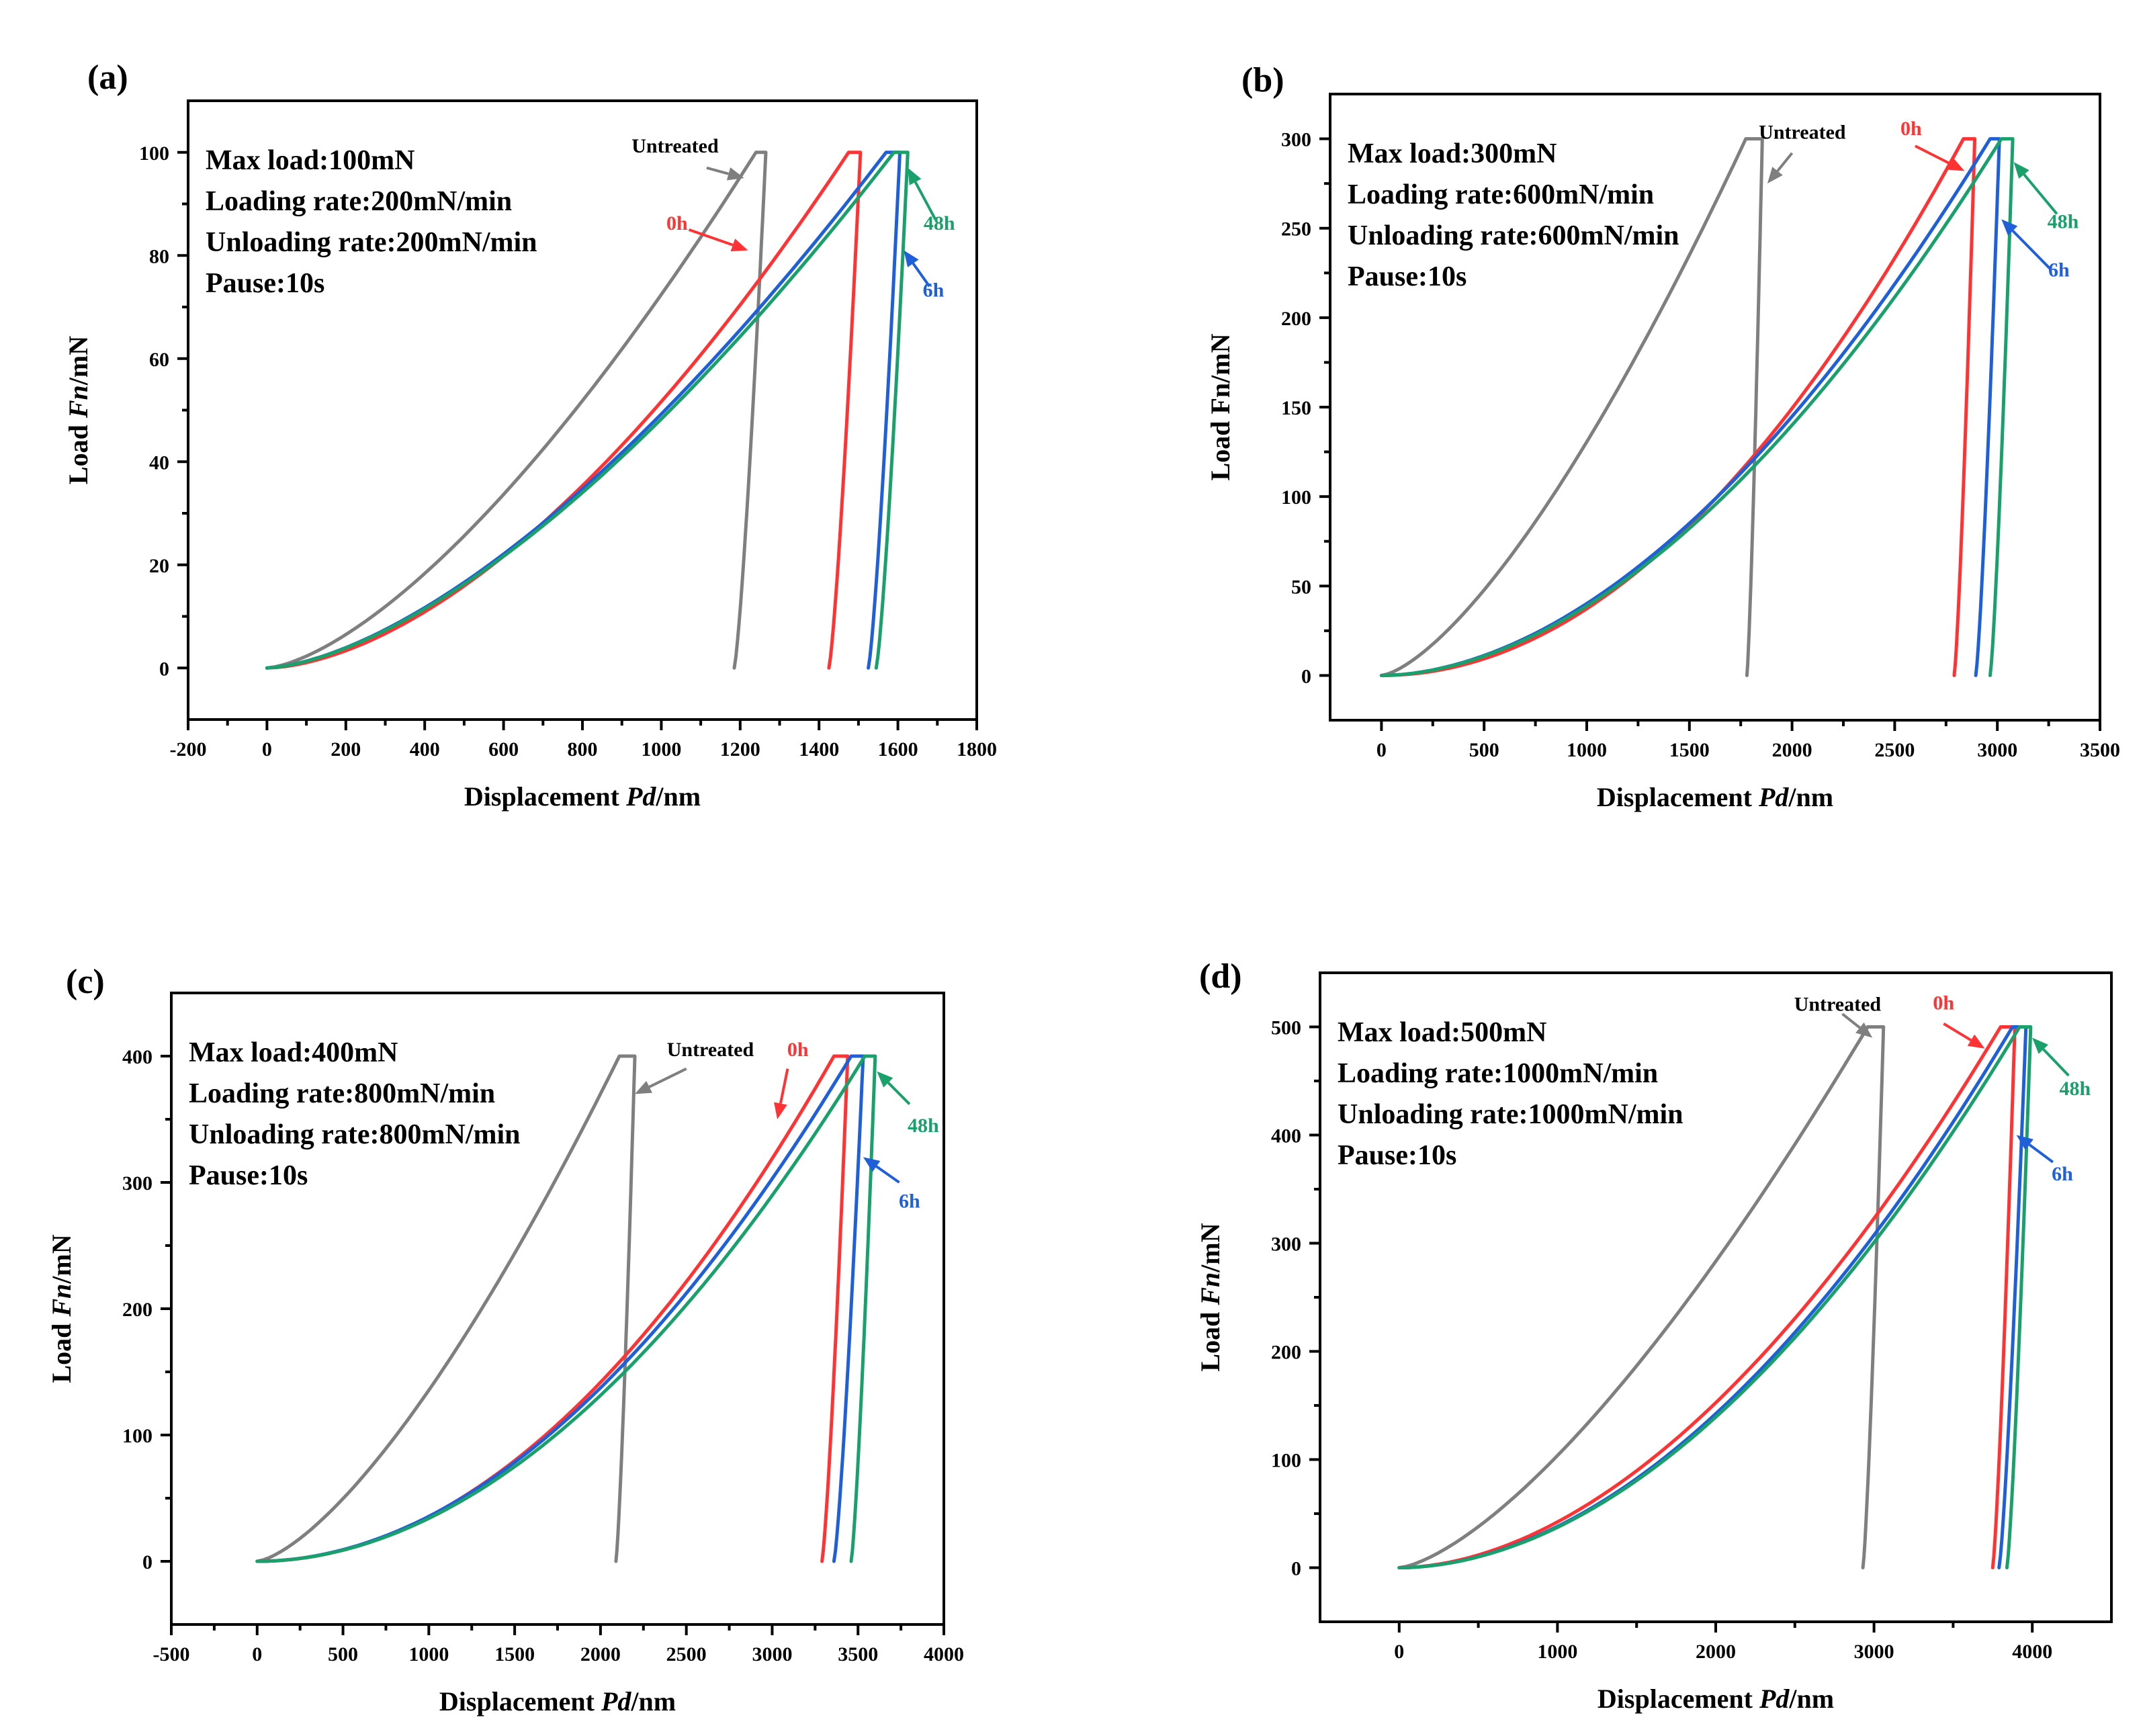  What do you see at coordinates (1484, 750) in the screenshot?
I see `x-tick-label: 500` at bounding box center [1484, 750].